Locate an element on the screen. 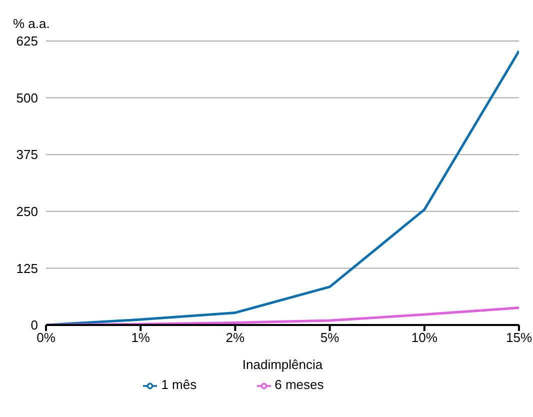 The width and height of the screenshot is (533, 417). x-tick-label: 10% is located at coordinates (424, 338).